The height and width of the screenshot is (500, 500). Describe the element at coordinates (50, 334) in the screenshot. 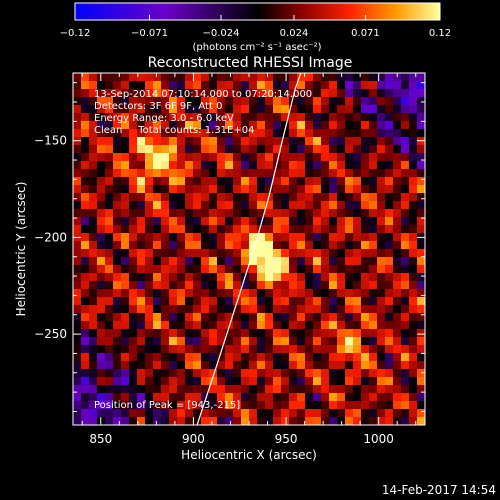

I see `y-tick-label: −250` at that location.